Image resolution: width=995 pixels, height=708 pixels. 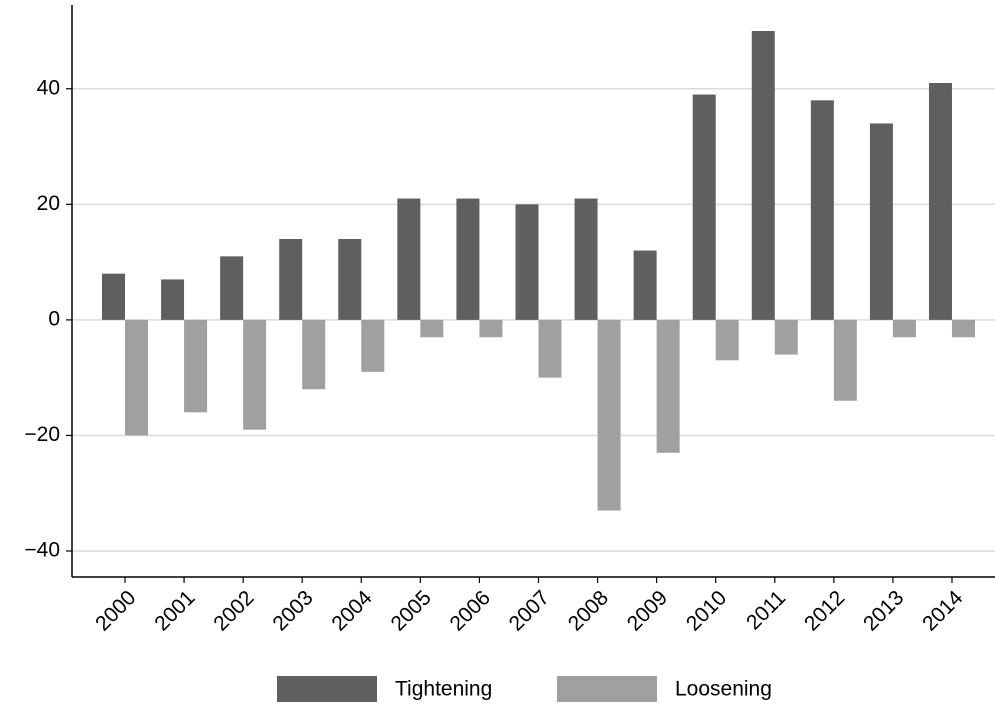 What do you see at coordinates (48, 87) in the screenshot?
I see `y-tick-label: 40` at bounding box center [48, 87].